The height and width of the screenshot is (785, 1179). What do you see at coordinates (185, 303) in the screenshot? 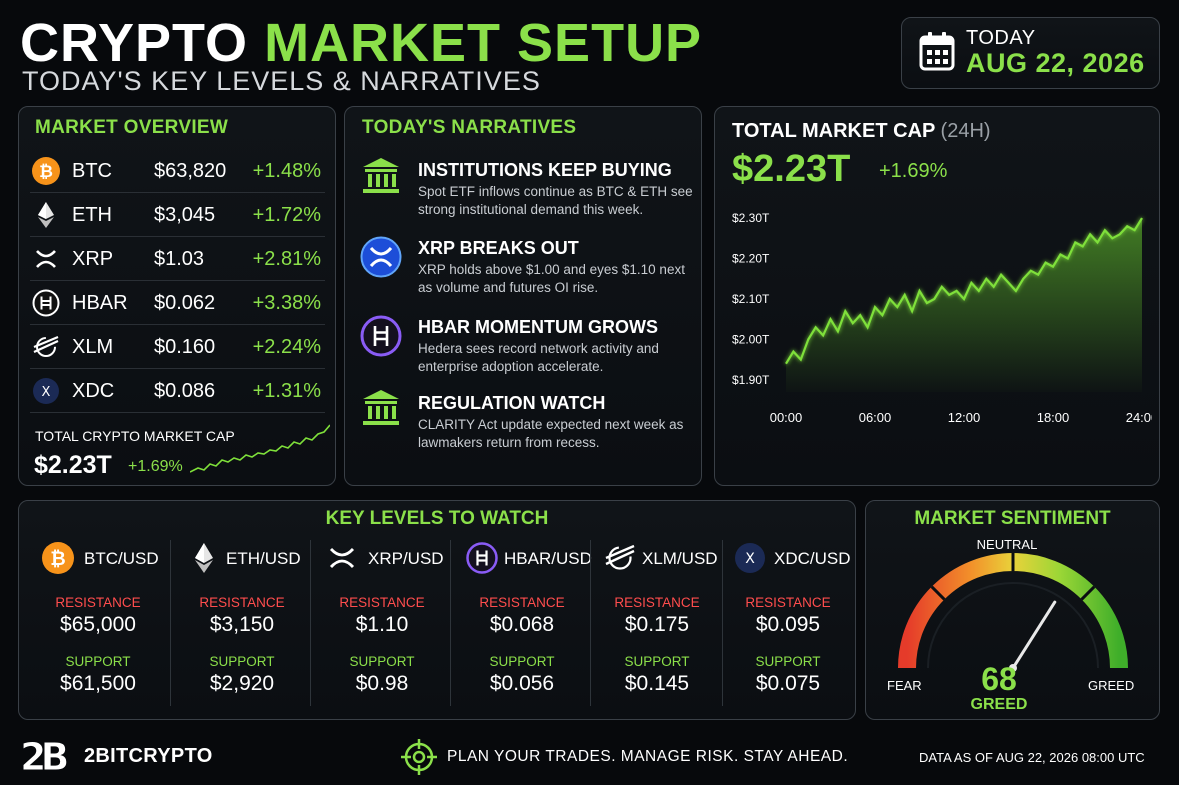
I see `coin-price: $0.062` at bounding box center [185, 303].